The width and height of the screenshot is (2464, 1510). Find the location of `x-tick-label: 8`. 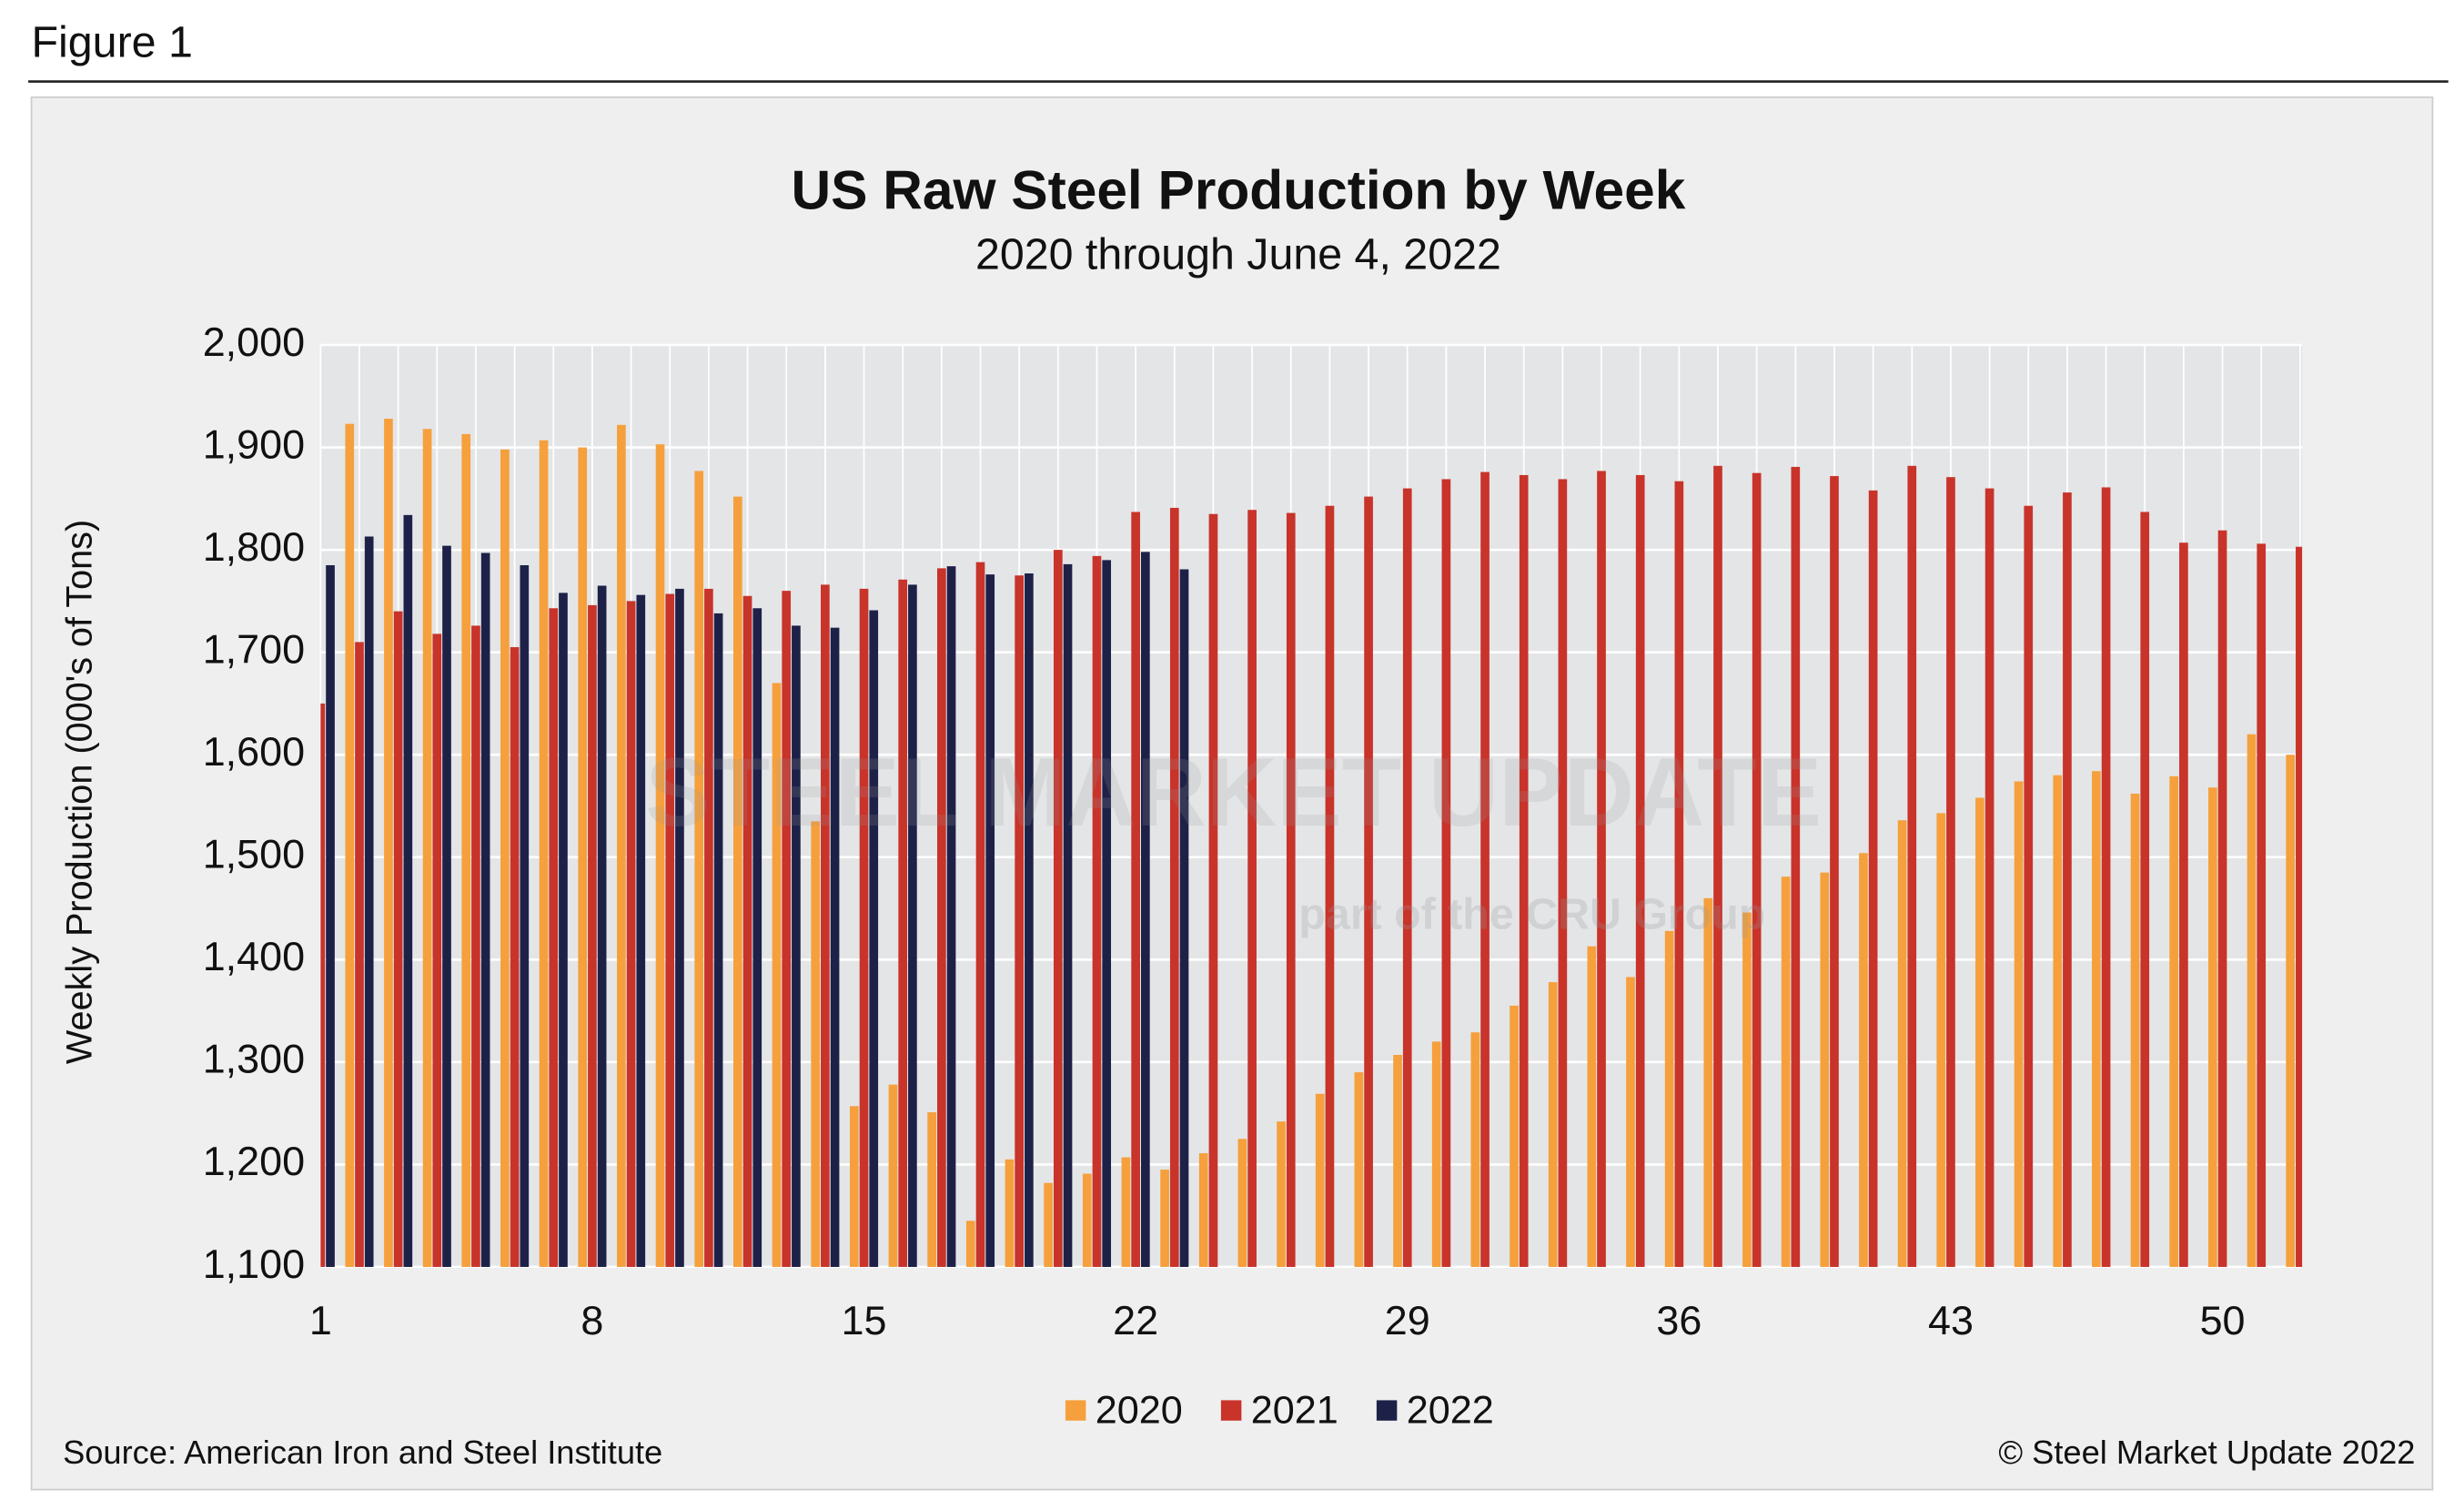

x-tick-label: 8 is located at coordinates (592, 1320).